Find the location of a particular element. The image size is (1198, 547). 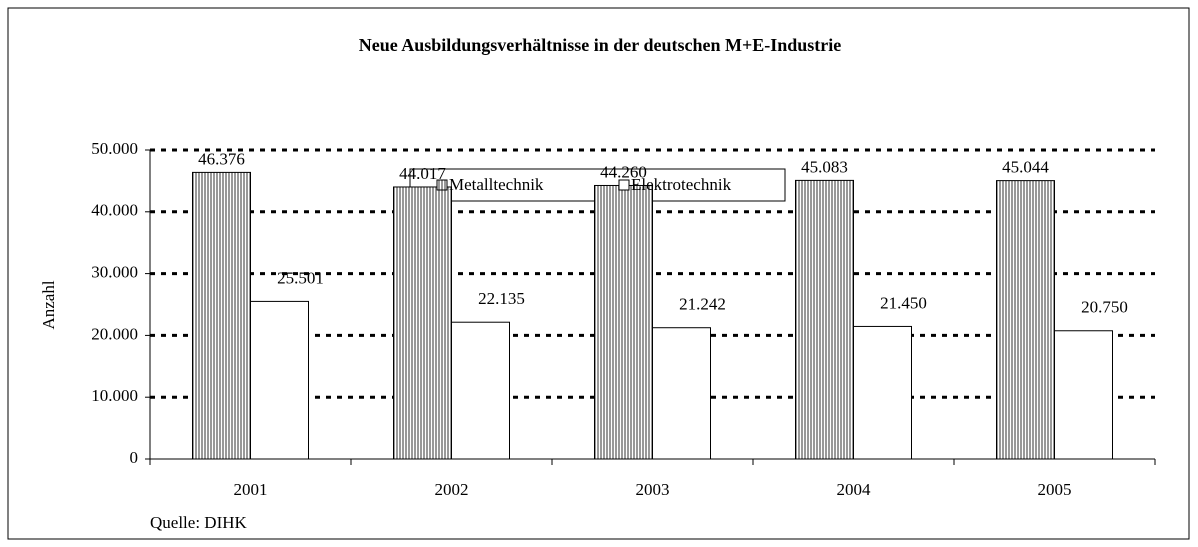

data-label: 44.017 is located at coordinates (422, 173).